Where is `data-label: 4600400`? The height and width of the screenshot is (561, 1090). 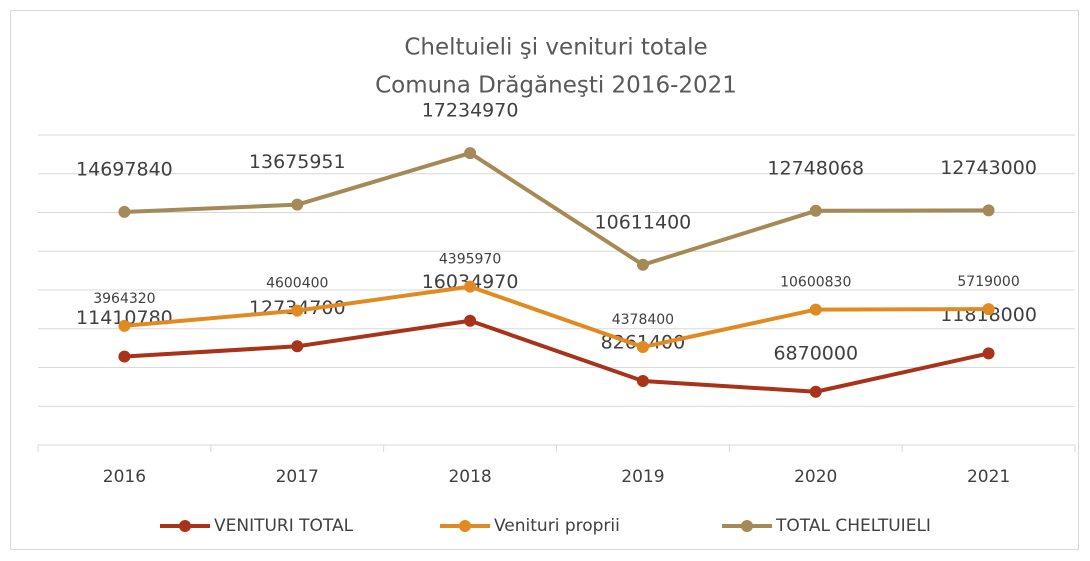
data-label: 4600400 is located at coordinates (297, 284).